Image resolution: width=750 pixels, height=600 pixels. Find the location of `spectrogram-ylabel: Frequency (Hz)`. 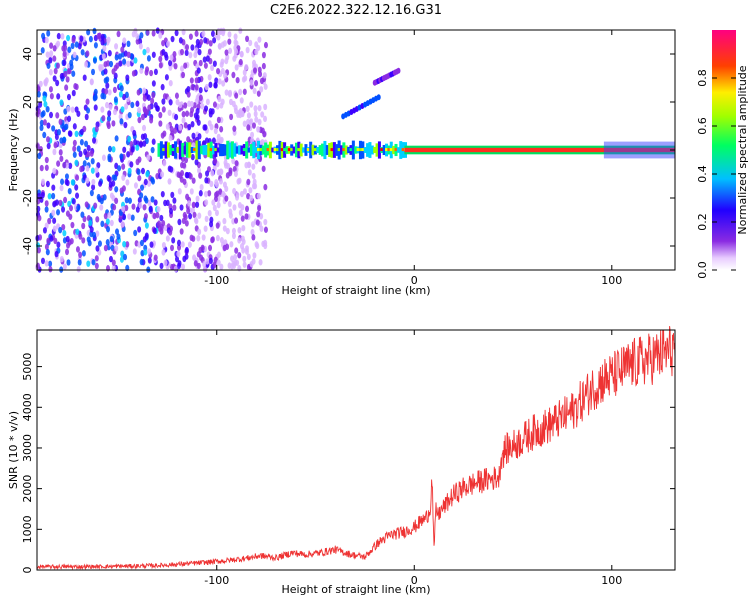

spectrogram-ylabel: Frequency (Hz) is located at coordinates (13, 150).